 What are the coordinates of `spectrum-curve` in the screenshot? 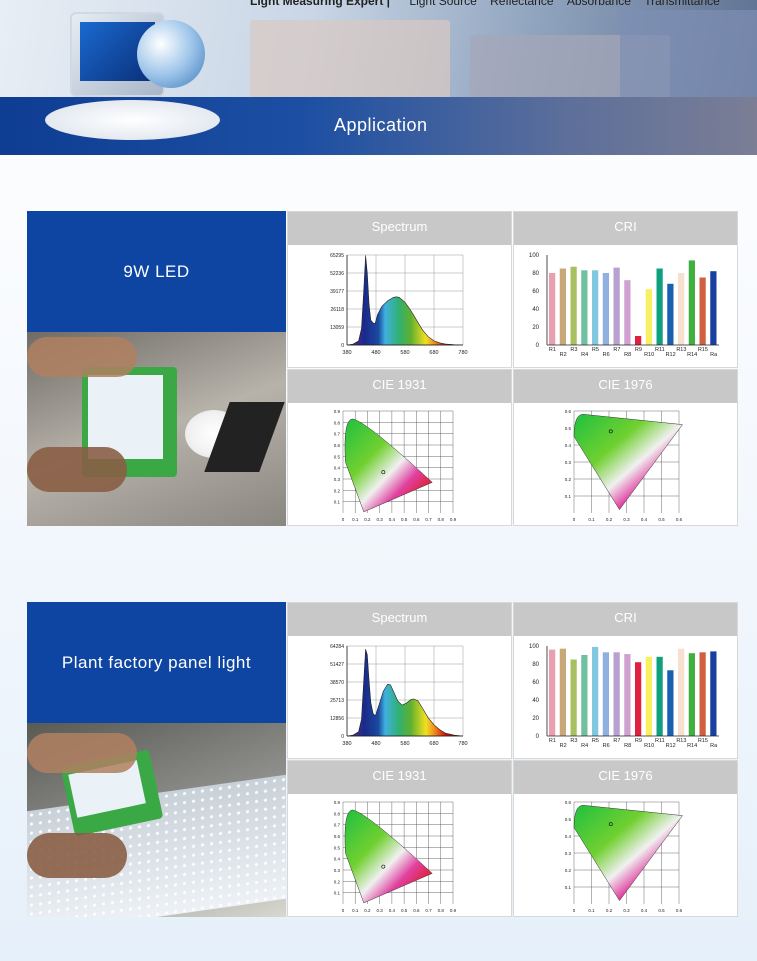 It's located at (405, 300).